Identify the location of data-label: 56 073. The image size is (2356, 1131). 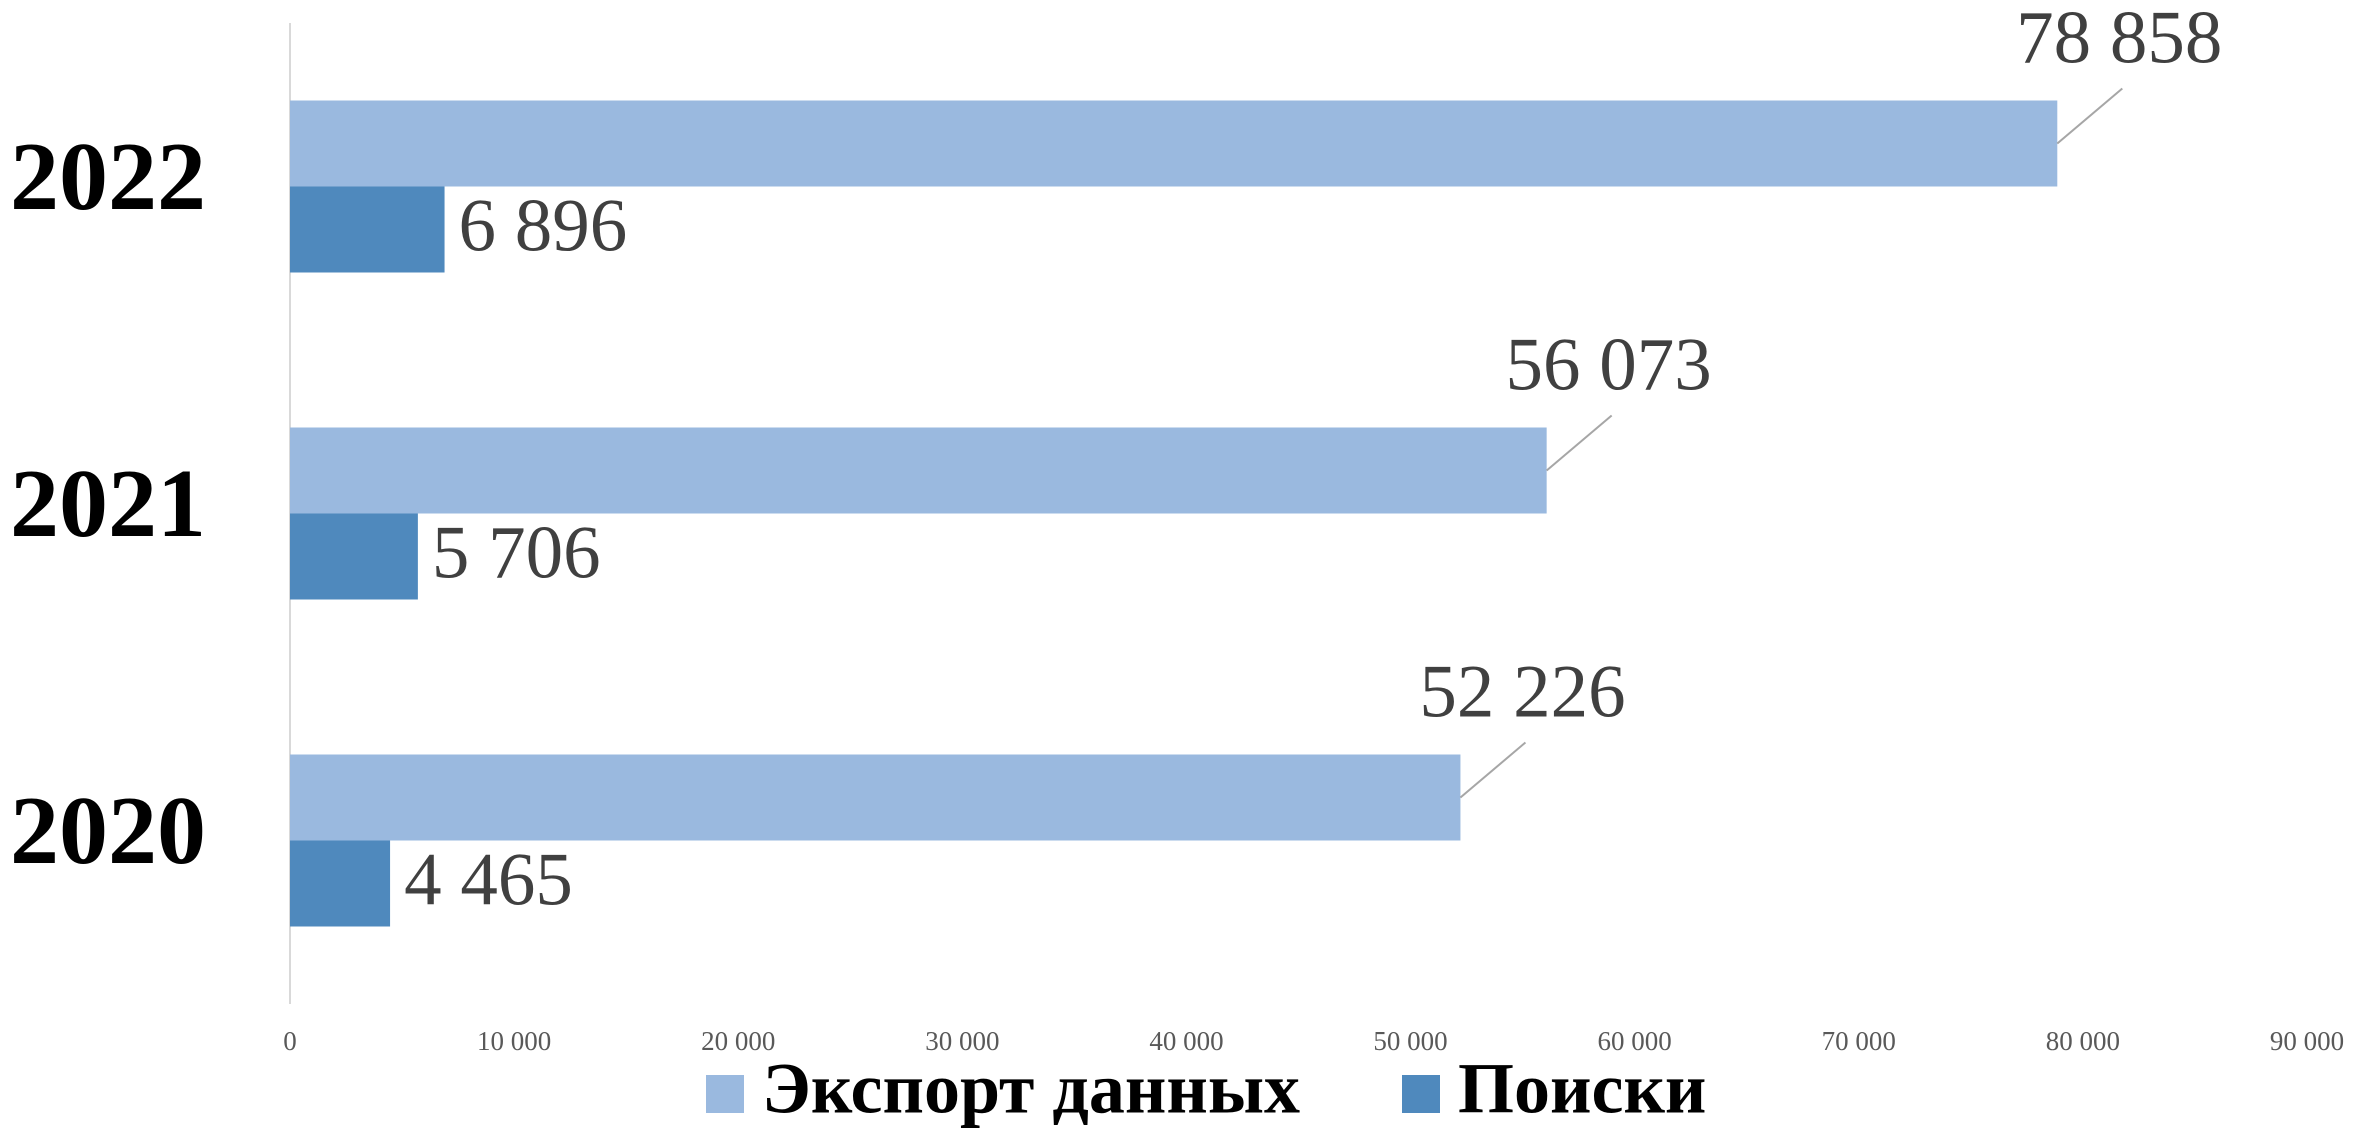
(1609, 365).